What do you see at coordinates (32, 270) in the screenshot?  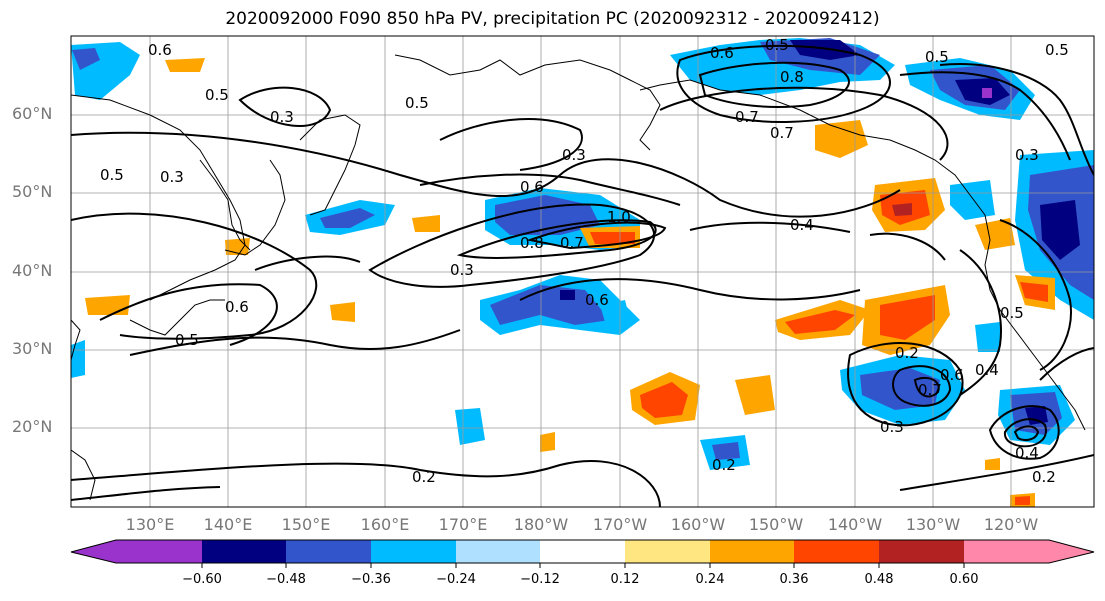 I see `lat-label: 40°N` at bounding box center [32, 270].